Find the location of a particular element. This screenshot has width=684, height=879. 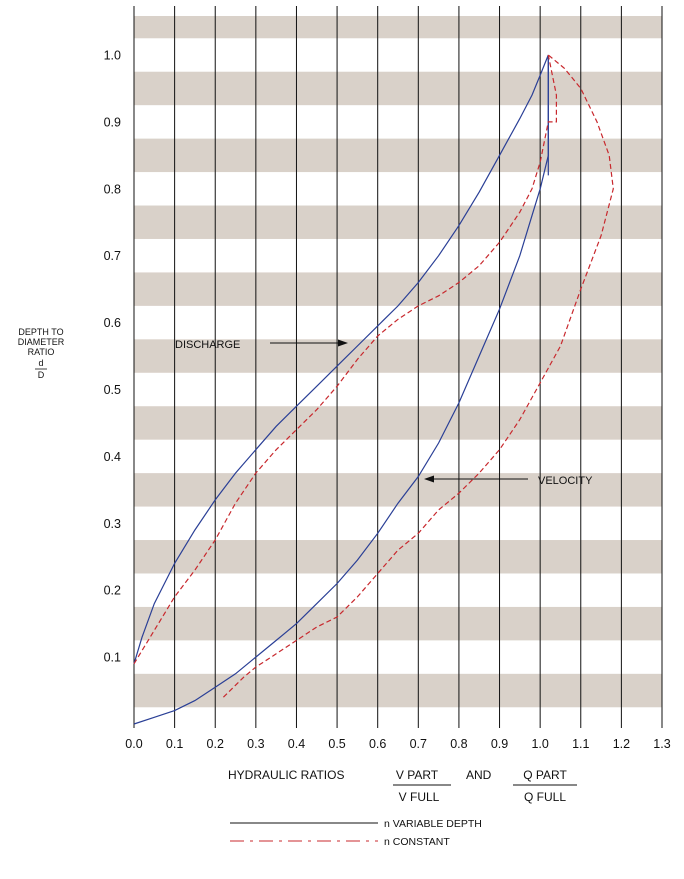

discharge-arrowhead is located at coordinates (343, 343).